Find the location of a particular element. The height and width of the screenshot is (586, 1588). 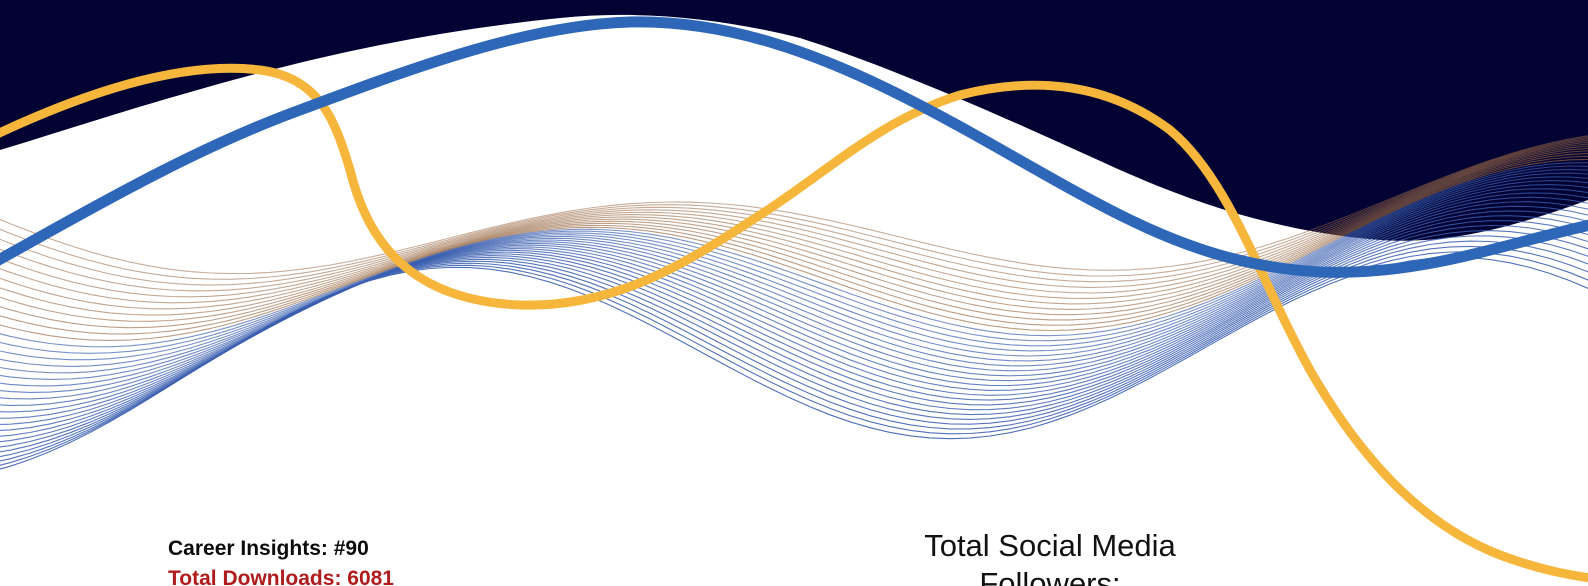

social-heading-line-1: Total Social Media is located at coordinates (1050, 545).